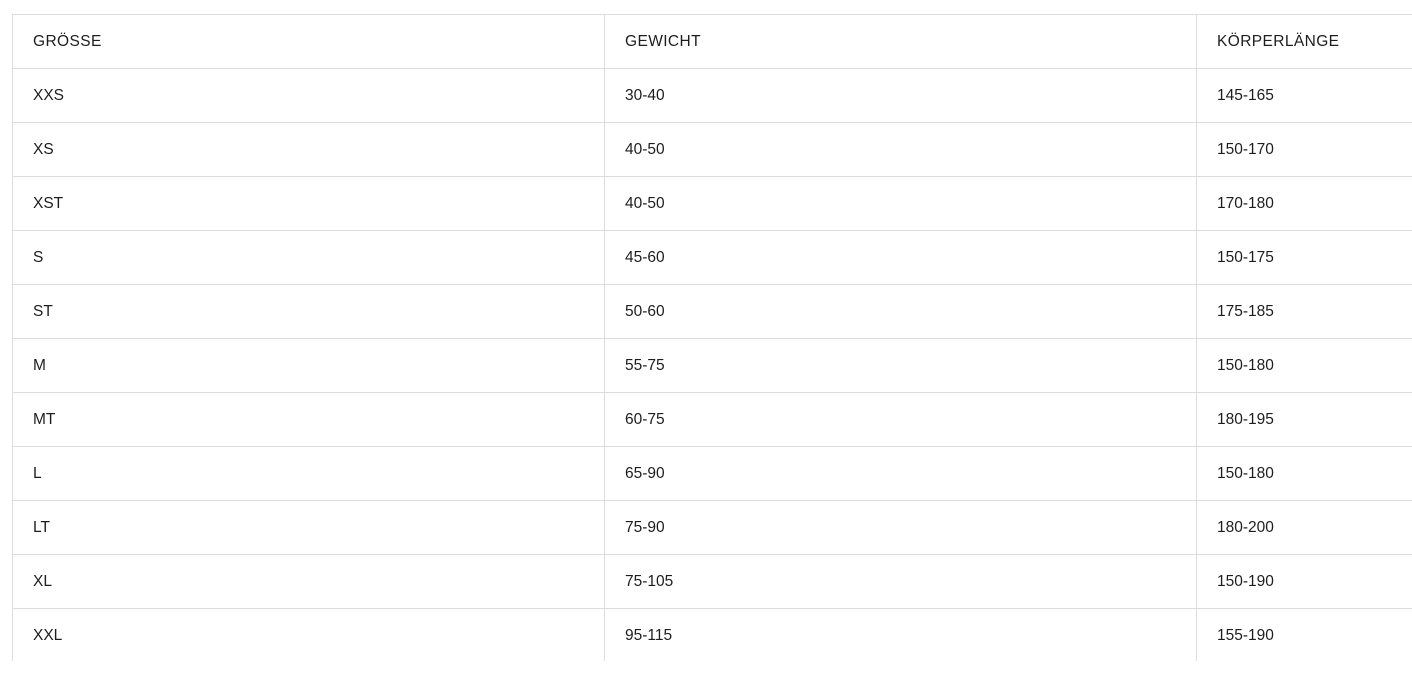 The image size is (1412, 676). What do you see at coordinates (1304, 311) in the screenshot?
I see `table-cell: 175-185` at bounding box center [1304, 311].